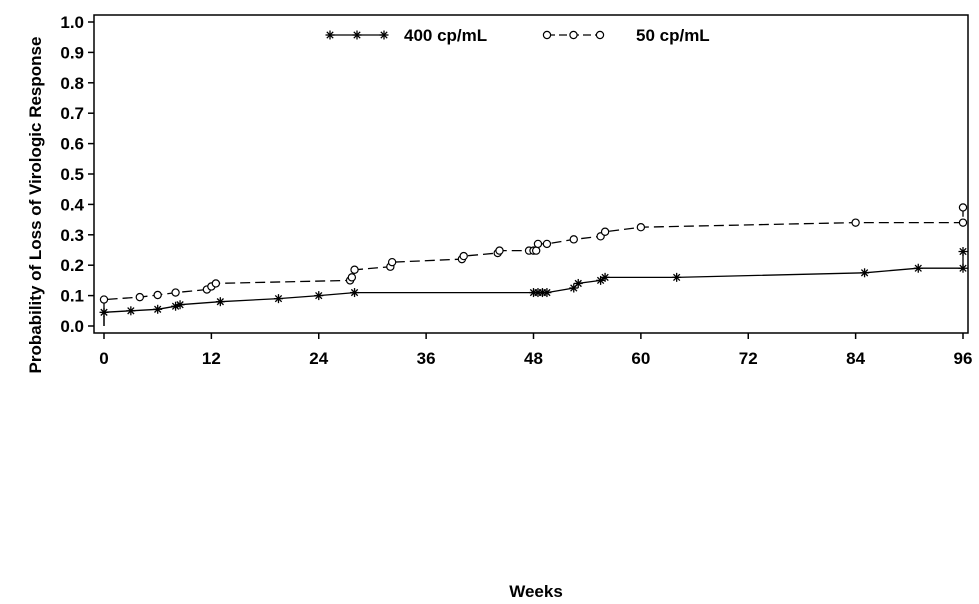 This screenshot has height=604, width=979. What do you see at coordinates (72, 265) in the screenshot?
I see `y-tick-label: 0.2` at bounding box center [72, 265].